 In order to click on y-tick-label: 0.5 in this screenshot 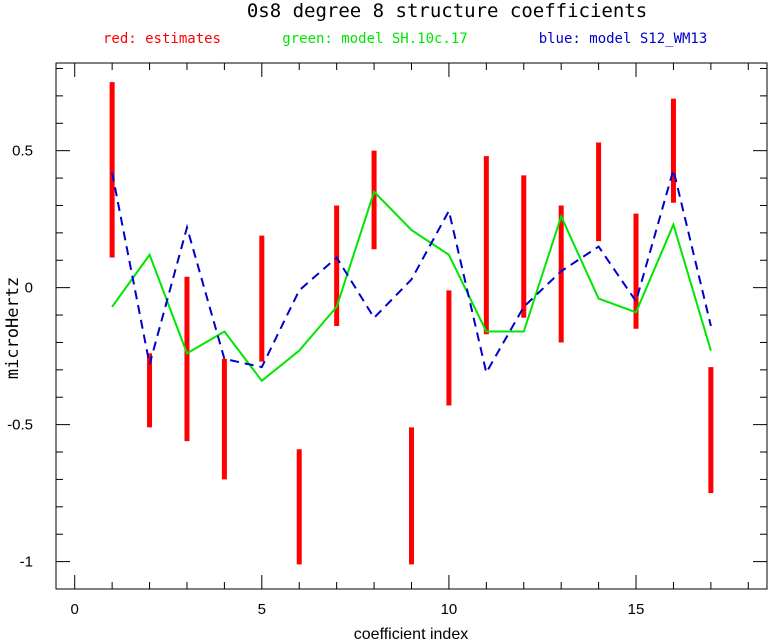, I will do `click(22, 151)`.